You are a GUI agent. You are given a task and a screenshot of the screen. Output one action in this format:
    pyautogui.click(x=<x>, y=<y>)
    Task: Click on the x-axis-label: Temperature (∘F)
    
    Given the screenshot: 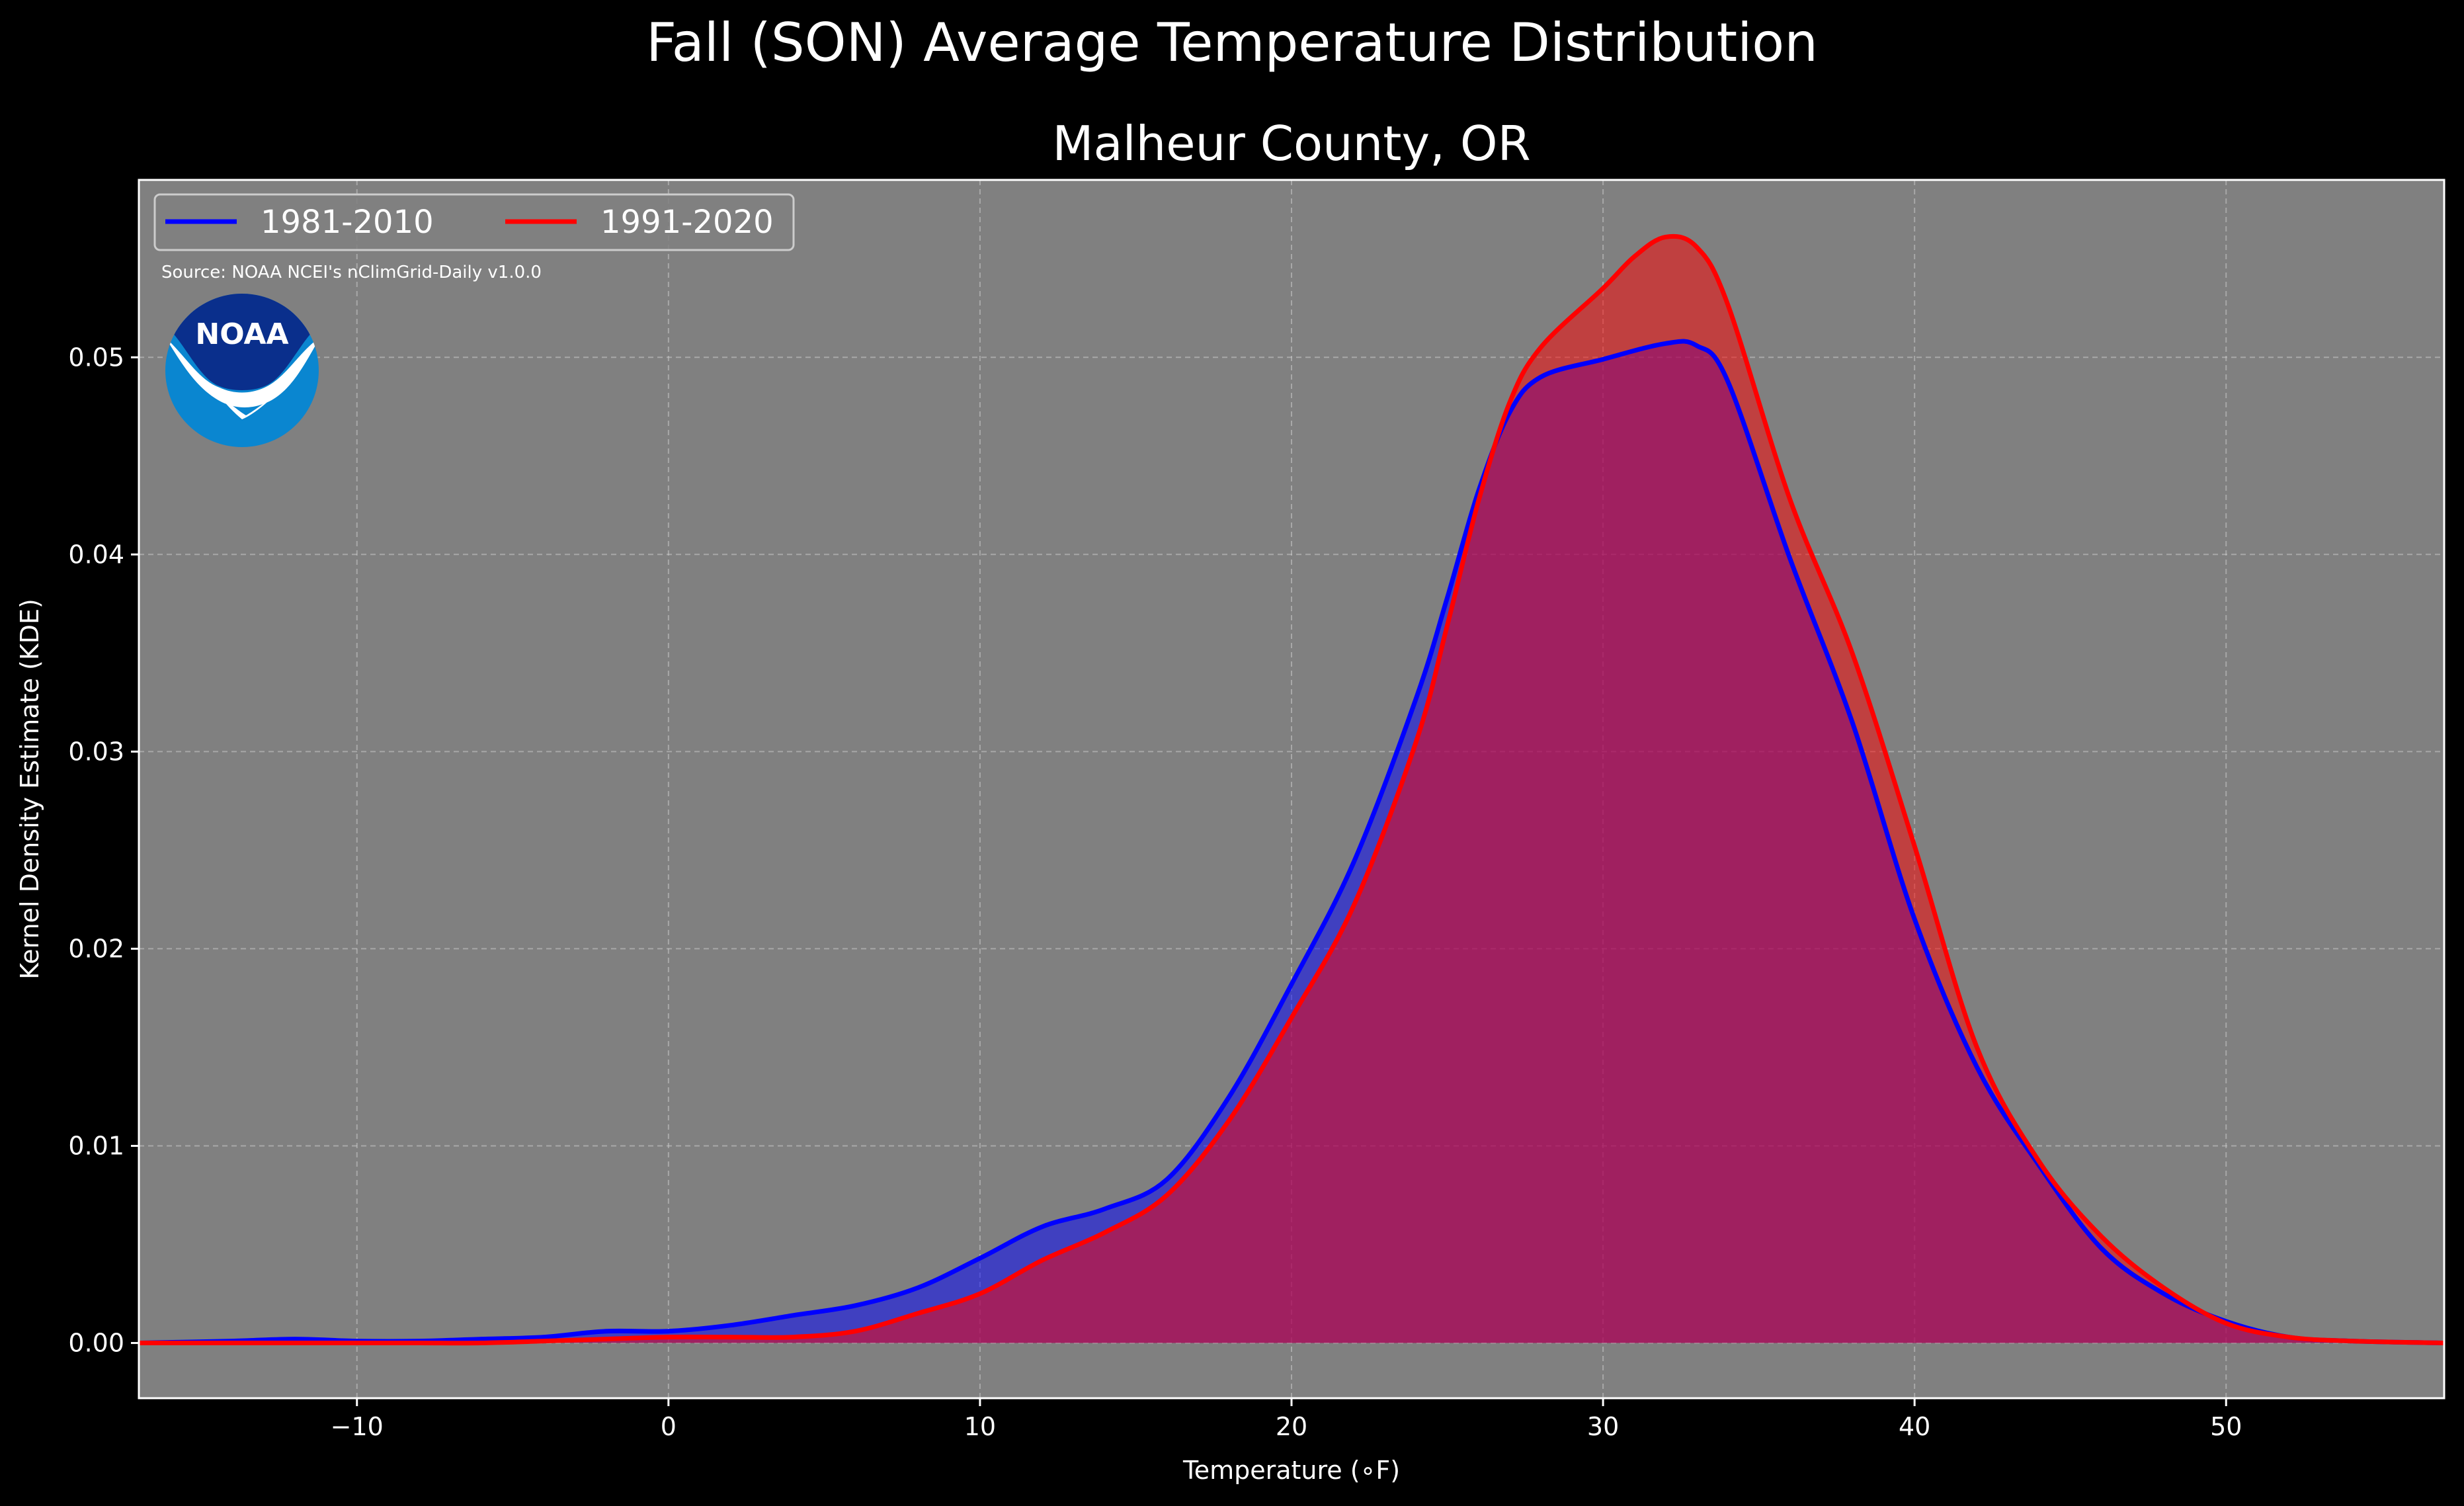 What is the action you would take?
    pyautogui.click(x=1291, y=1470)
    